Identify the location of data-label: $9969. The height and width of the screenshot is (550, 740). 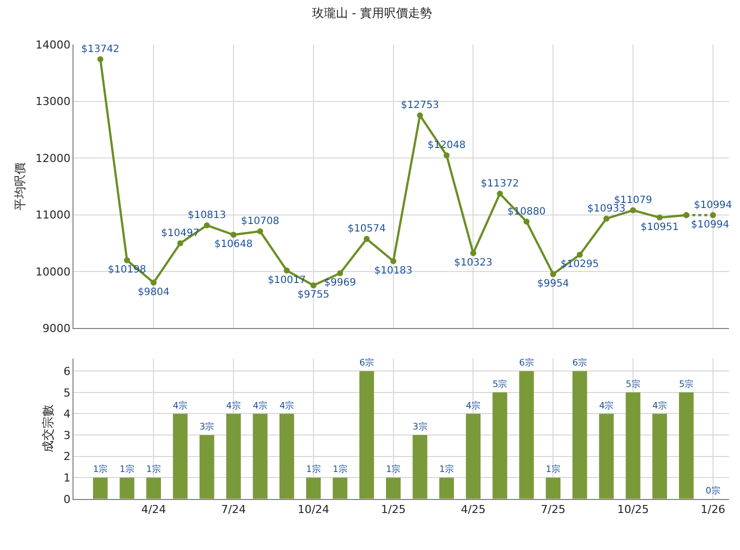
(340, 283).